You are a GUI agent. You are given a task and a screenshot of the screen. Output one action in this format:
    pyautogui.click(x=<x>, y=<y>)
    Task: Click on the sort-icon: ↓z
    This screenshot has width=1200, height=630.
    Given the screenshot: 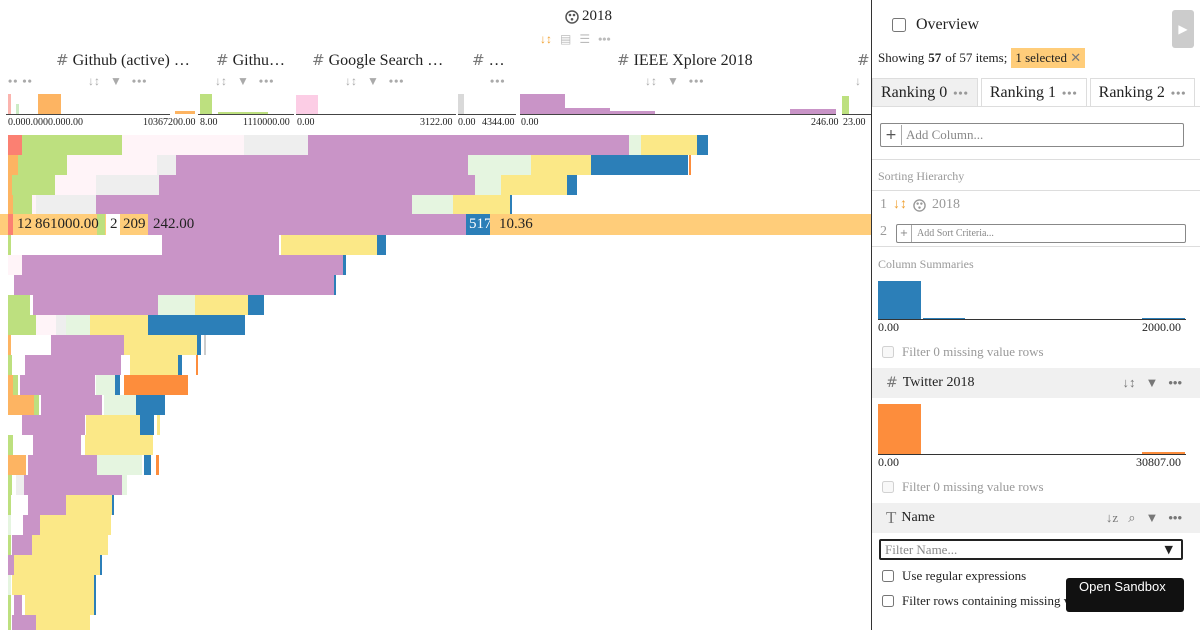 What is the action you would take?
    pyautogui.click(x=1112, y=517)
    